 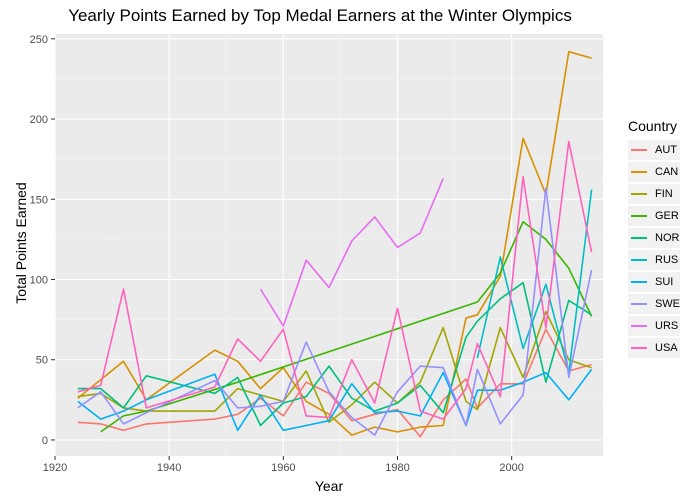 What do you see at coordinates (397, 468) in the screenshot?
I see `x-tick-label: 1980` at bounding box center [397, 468].